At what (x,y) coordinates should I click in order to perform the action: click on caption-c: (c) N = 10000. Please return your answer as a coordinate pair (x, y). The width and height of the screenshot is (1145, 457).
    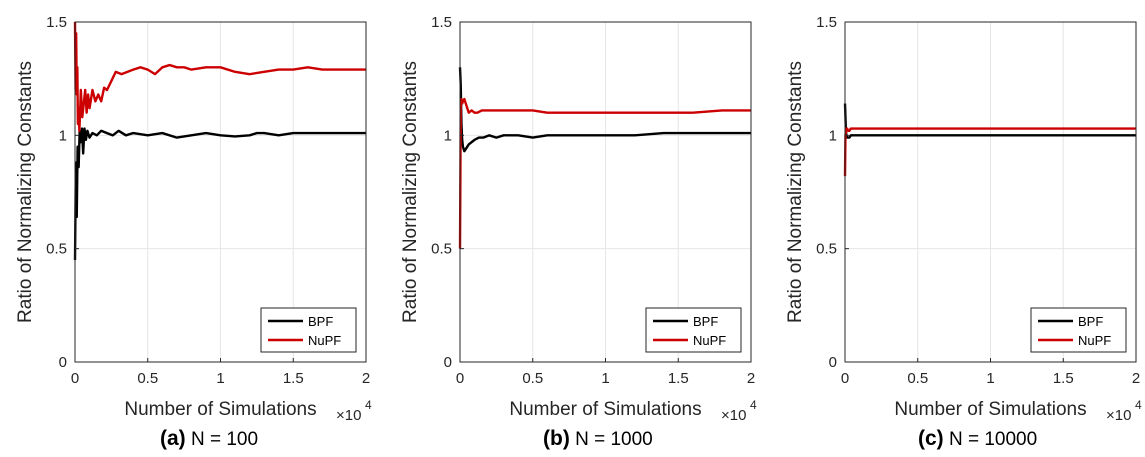
    Looking at the image, I should click on (977, 439).